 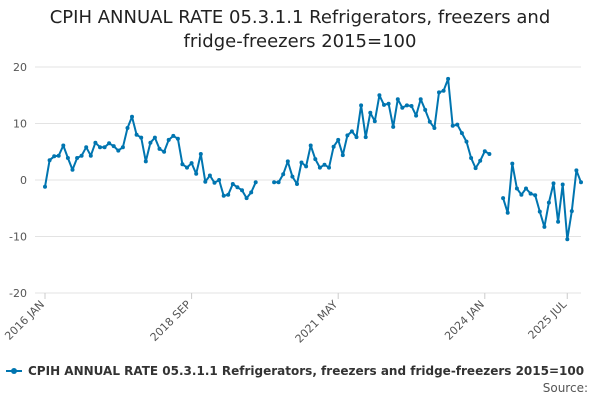 I want to click on source-label: Source:, so click(x=565, y=388).